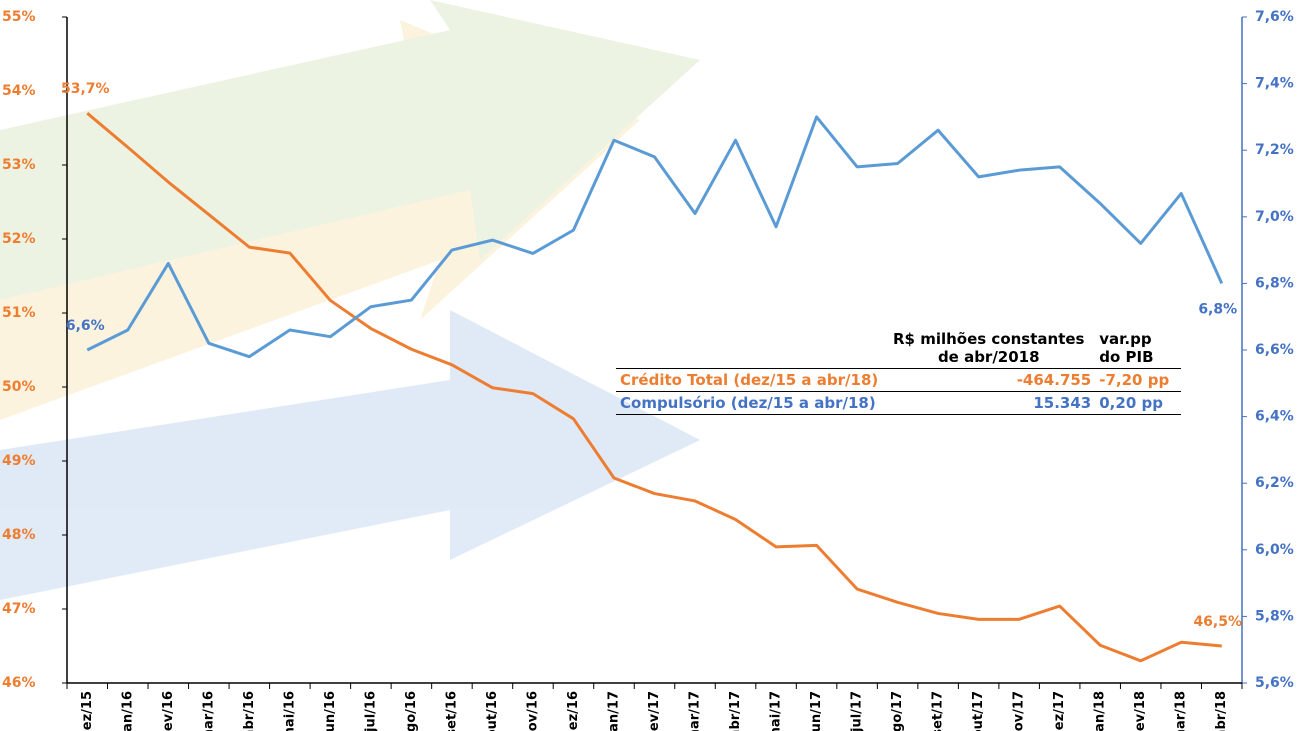  Describe the element at coordinates (989, 403) in the screenshot. I see `table-cell: 15.343` at that location.